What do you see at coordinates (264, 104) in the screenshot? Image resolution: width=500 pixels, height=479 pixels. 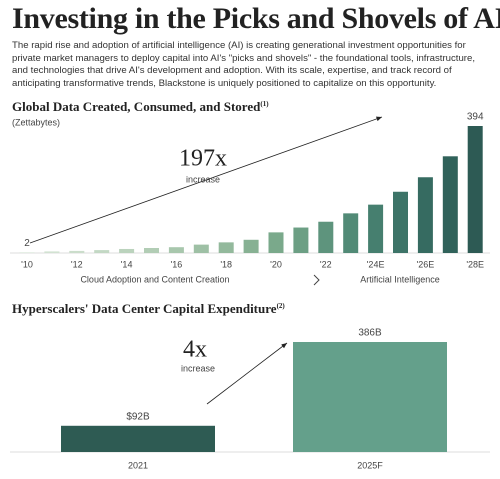 I see `footnote-mark: (1)` at bounding box center [264, 104].